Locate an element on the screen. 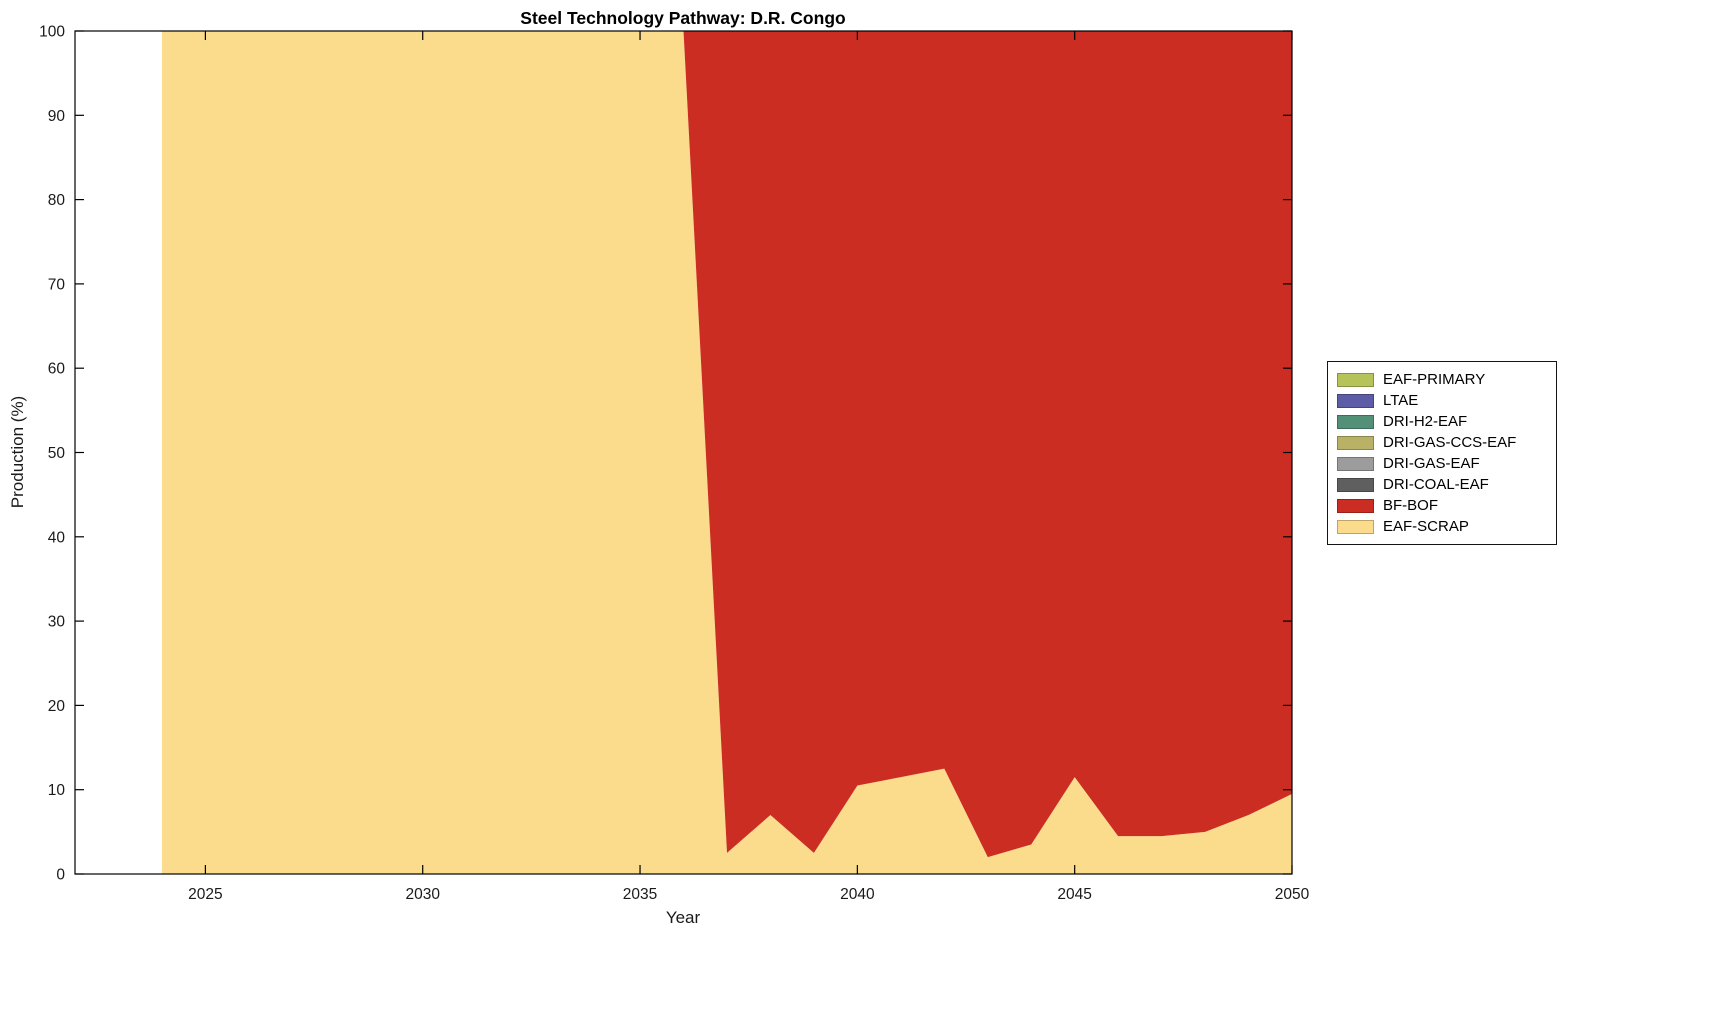  legend-swatch-dri-gas-ccs-eaf is located at coordinates (1355, 442).